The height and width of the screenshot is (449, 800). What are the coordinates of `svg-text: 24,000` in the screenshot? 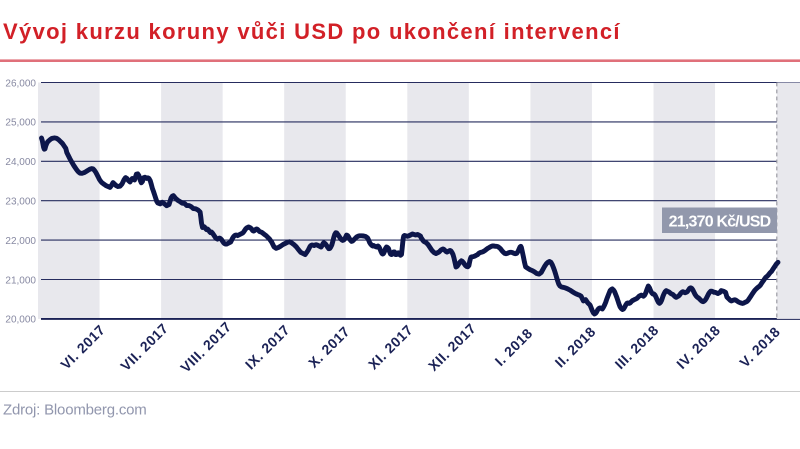 It's located at (20, 162).